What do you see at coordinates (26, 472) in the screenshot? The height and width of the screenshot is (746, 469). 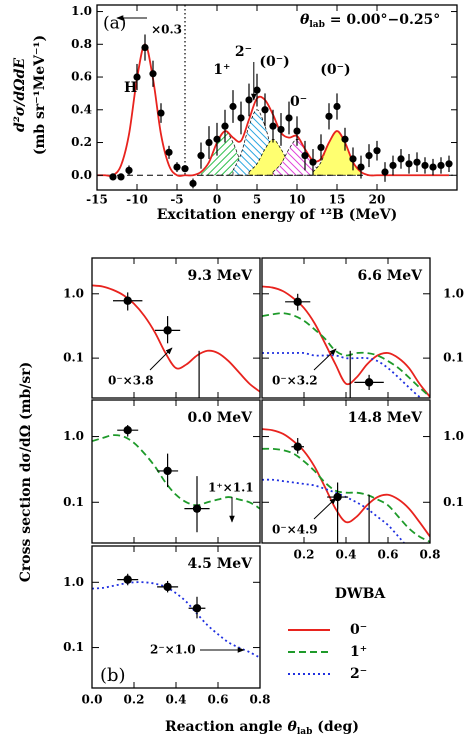 I see `y-axis-label: Cross section dσ/dΩ (mb/sr)` at bounding box center [26, 472].